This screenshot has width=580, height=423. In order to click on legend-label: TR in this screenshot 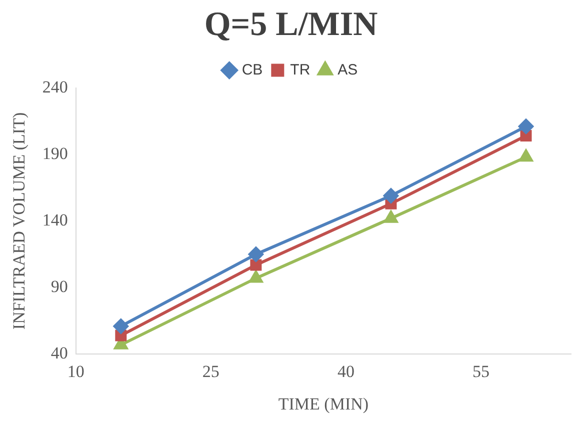, I will do `click(300, 69)`.